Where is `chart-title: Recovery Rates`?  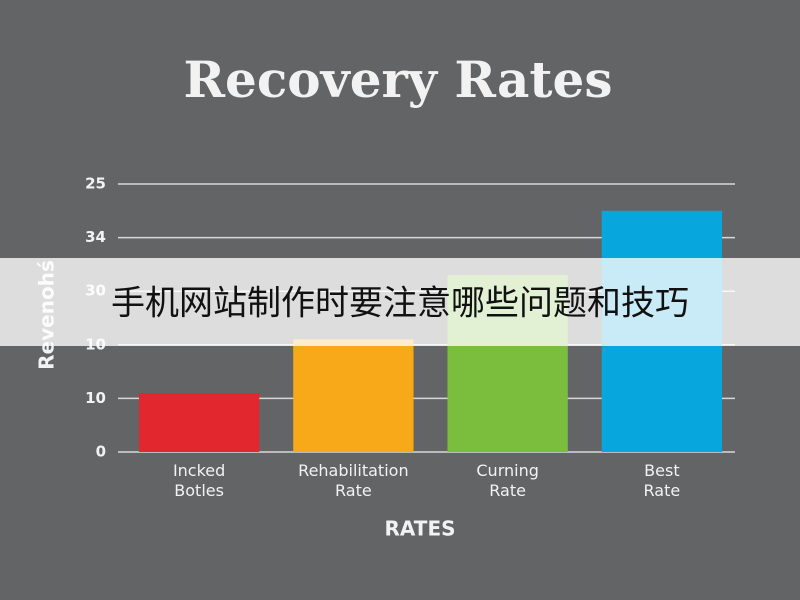
chart-title: Recovery Rates is located at coordinates (398, 79).